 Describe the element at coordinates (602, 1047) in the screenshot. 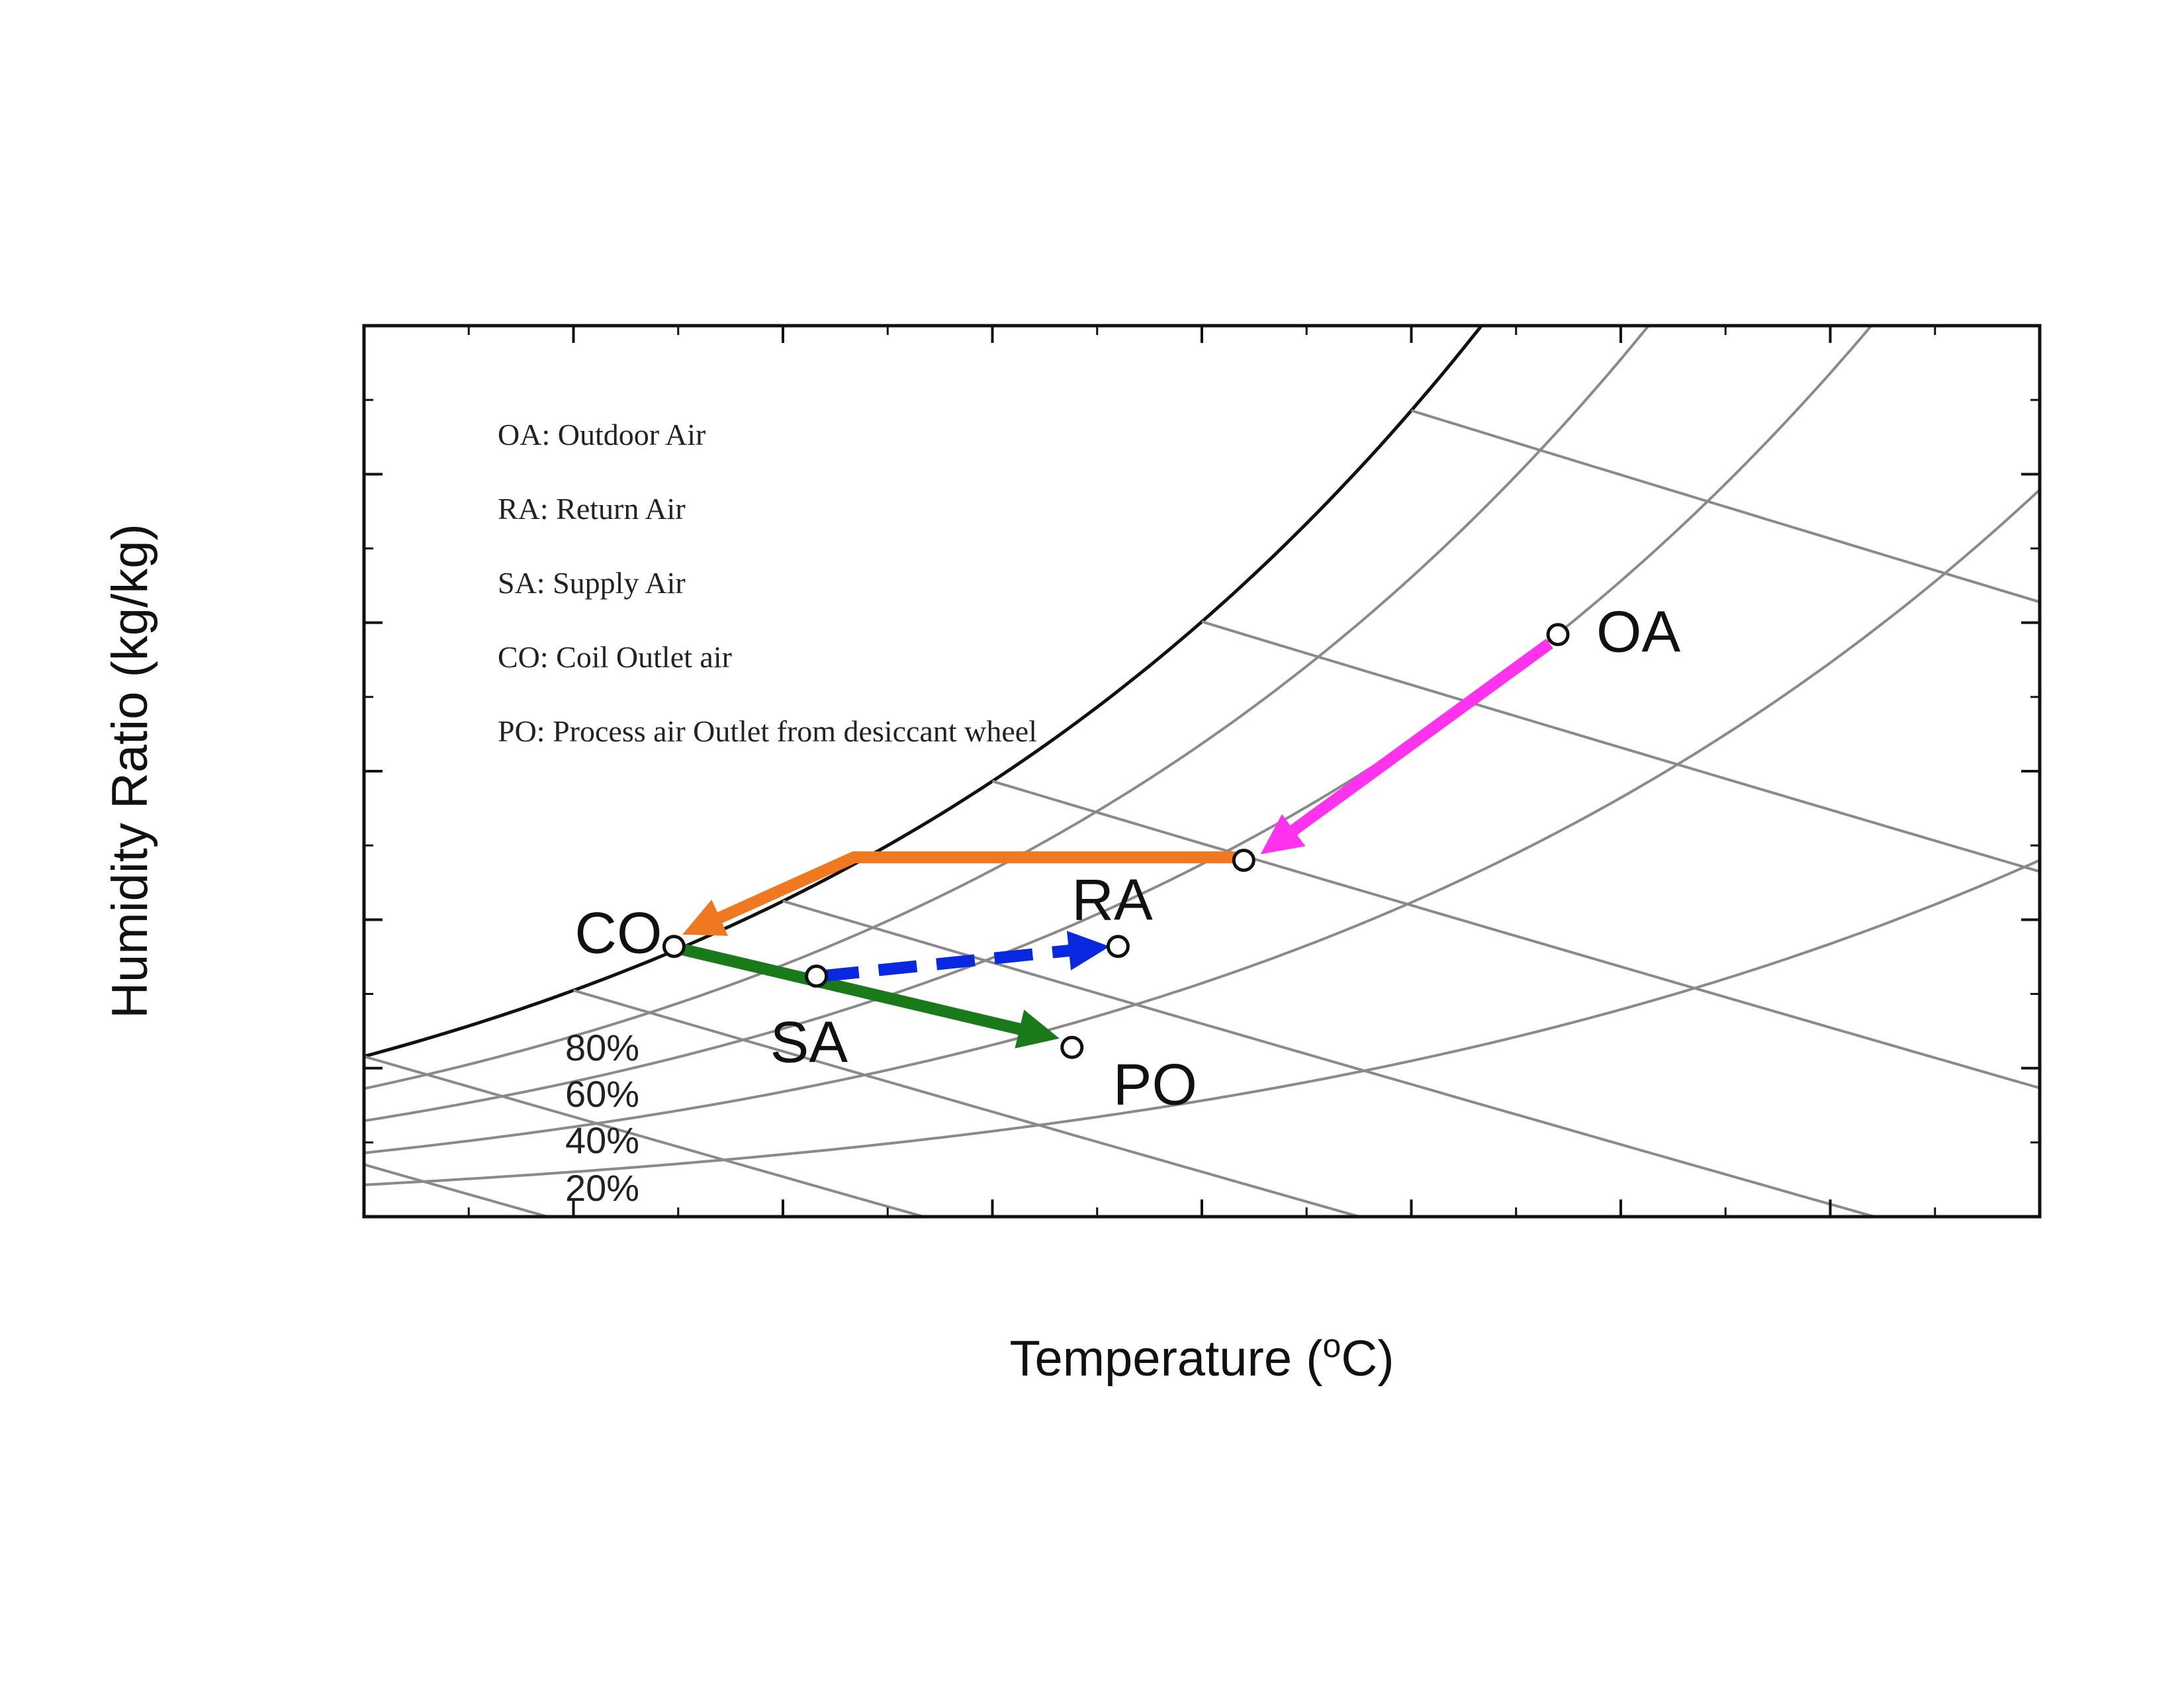

I see `rh-label: 80%` at that location.